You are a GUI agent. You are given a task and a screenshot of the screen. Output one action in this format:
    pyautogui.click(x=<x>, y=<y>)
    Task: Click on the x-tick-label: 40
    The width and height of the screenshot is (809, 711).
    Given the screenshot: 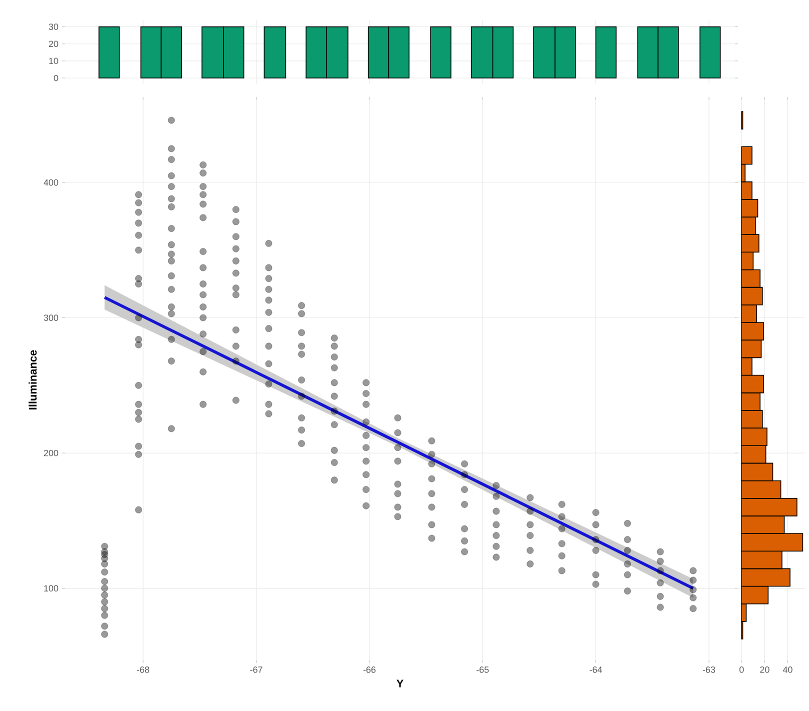 What is the action you would take?
    pyautogui.click(x=787, y=669)
    